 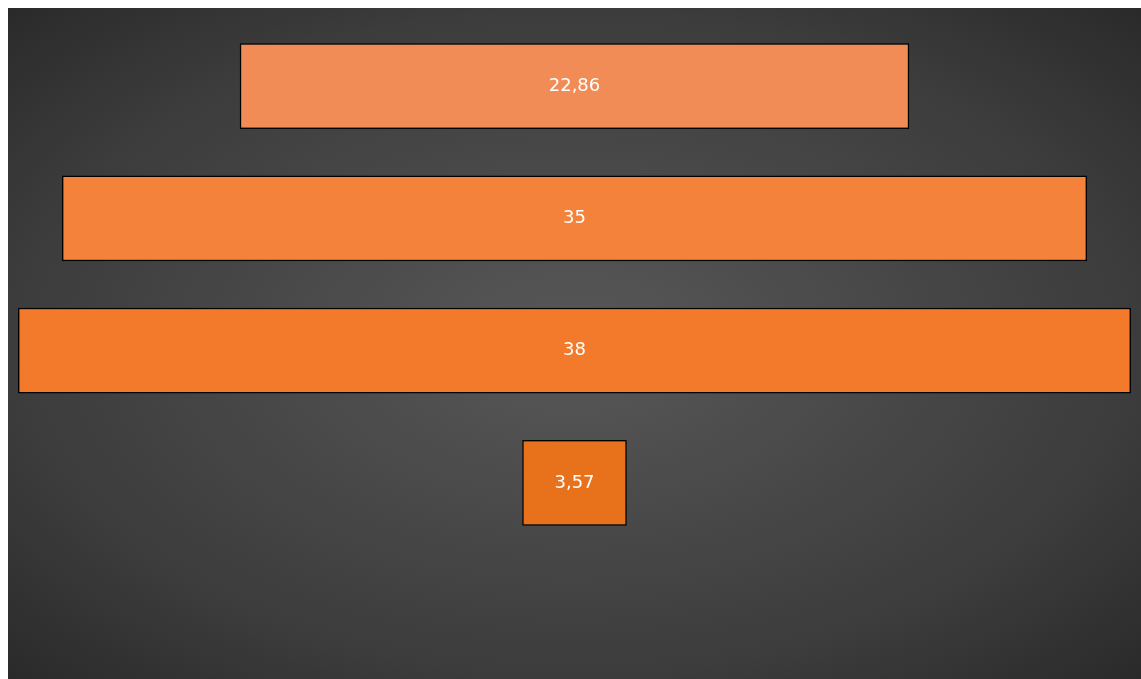 What do you see at coordinates (574, 217) in the screenshot?
I see `data-label: 35` at bounding box center [574, 217].